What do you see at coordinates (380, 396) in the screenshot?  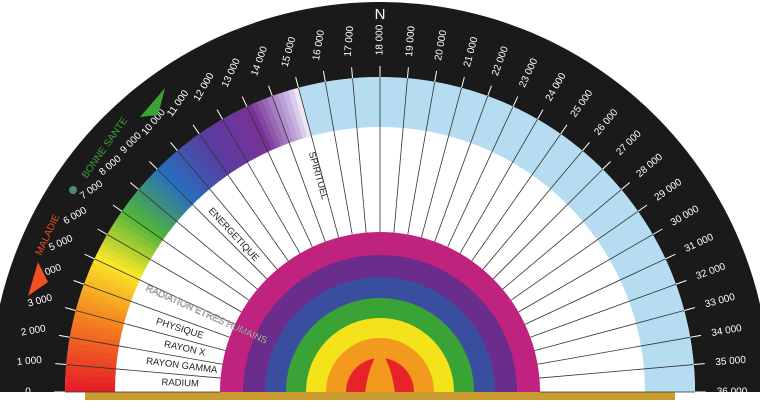 I see `base-strip` at bounding box center [380, 396].